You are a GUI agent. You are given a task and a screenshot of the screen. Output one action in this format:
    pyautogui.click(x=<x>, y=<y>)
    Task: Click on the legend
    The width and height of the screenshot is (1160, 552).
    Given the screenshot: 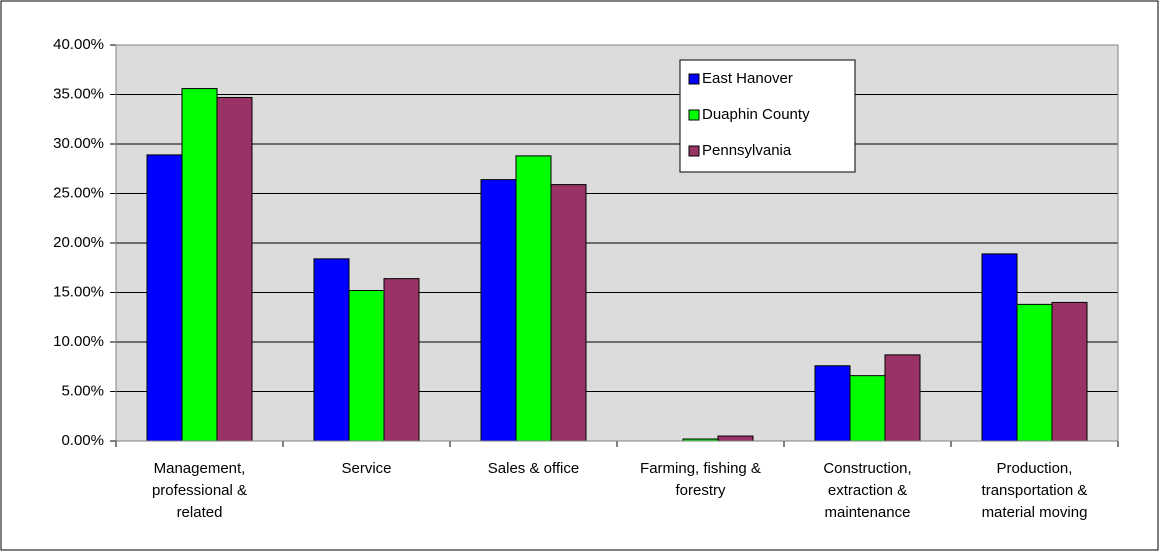 What is the action you would take?
    pyautogui.click(x=767, y=116)
    